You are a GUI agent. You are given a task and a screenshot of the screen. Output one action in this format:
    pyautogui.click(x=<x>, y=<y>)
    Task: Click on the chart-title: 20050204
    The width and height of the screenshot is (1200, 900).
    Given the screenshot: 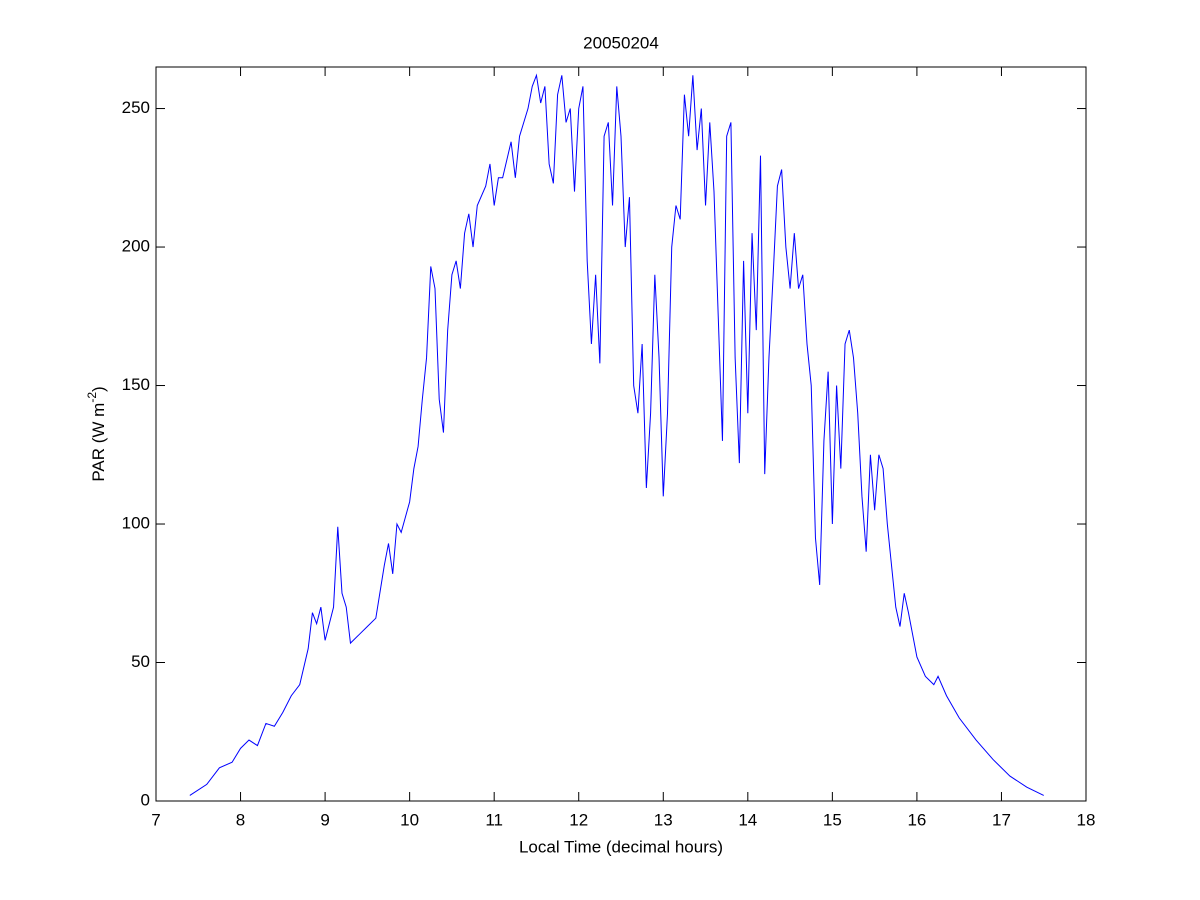 What is the action you would take?
    pyautogui.click(x=621, y=42)
    